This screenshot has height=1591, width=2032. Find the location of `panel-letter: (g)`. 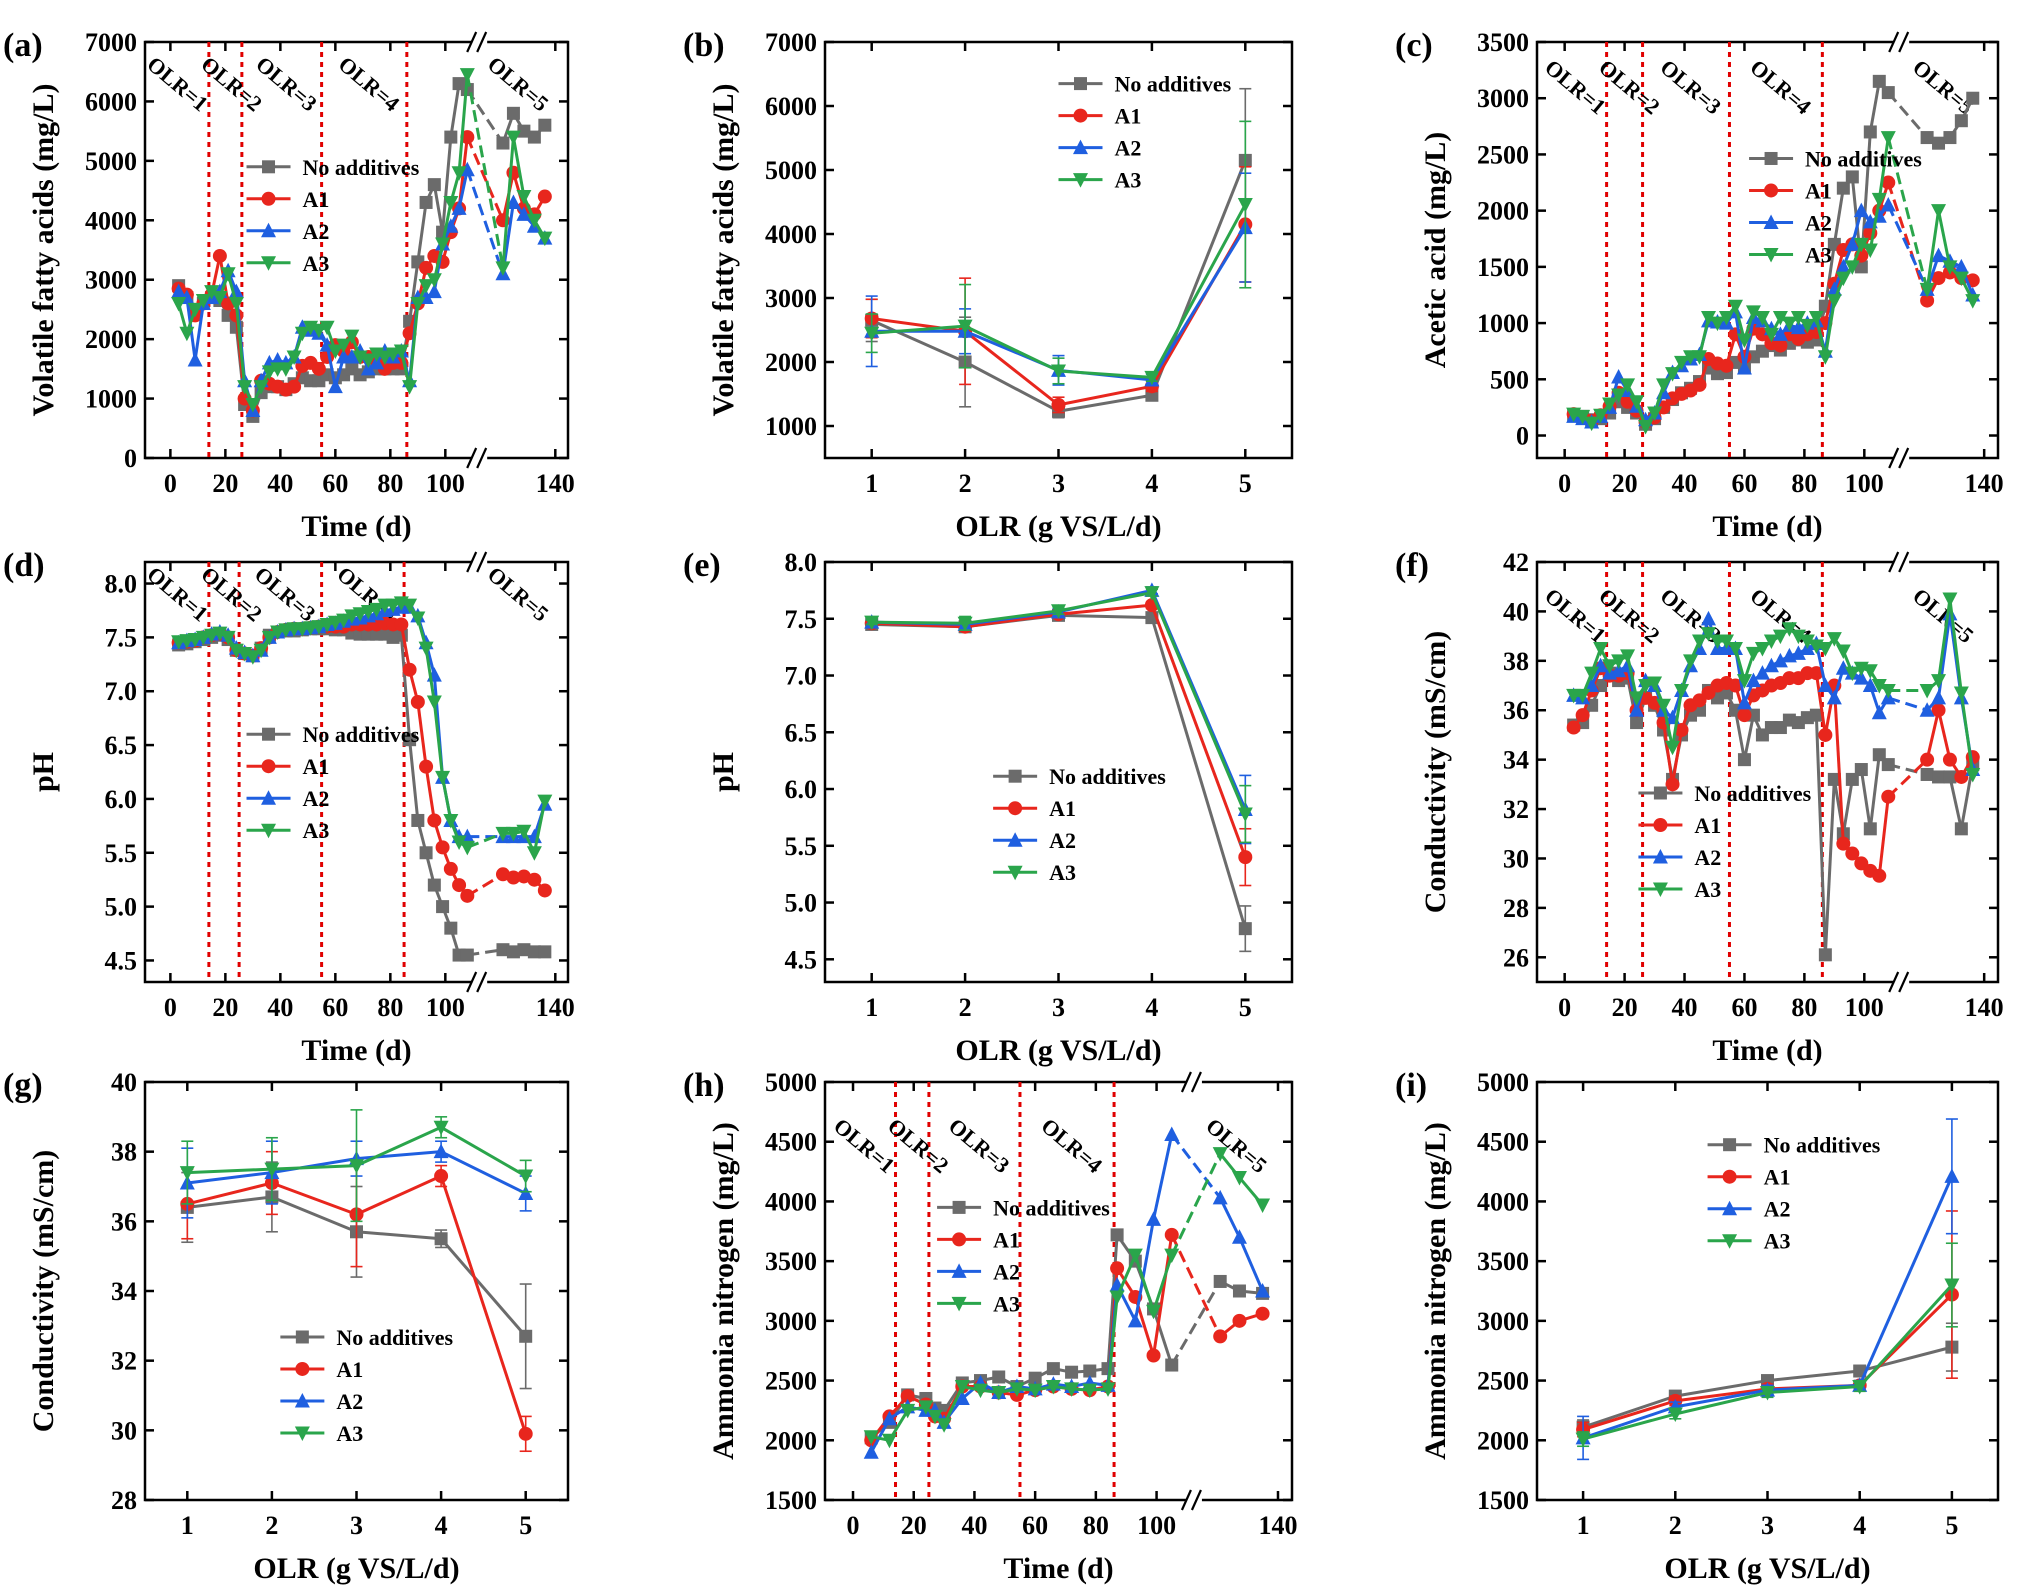

panel-letter: (g) is located at coordinates (23, 1085).